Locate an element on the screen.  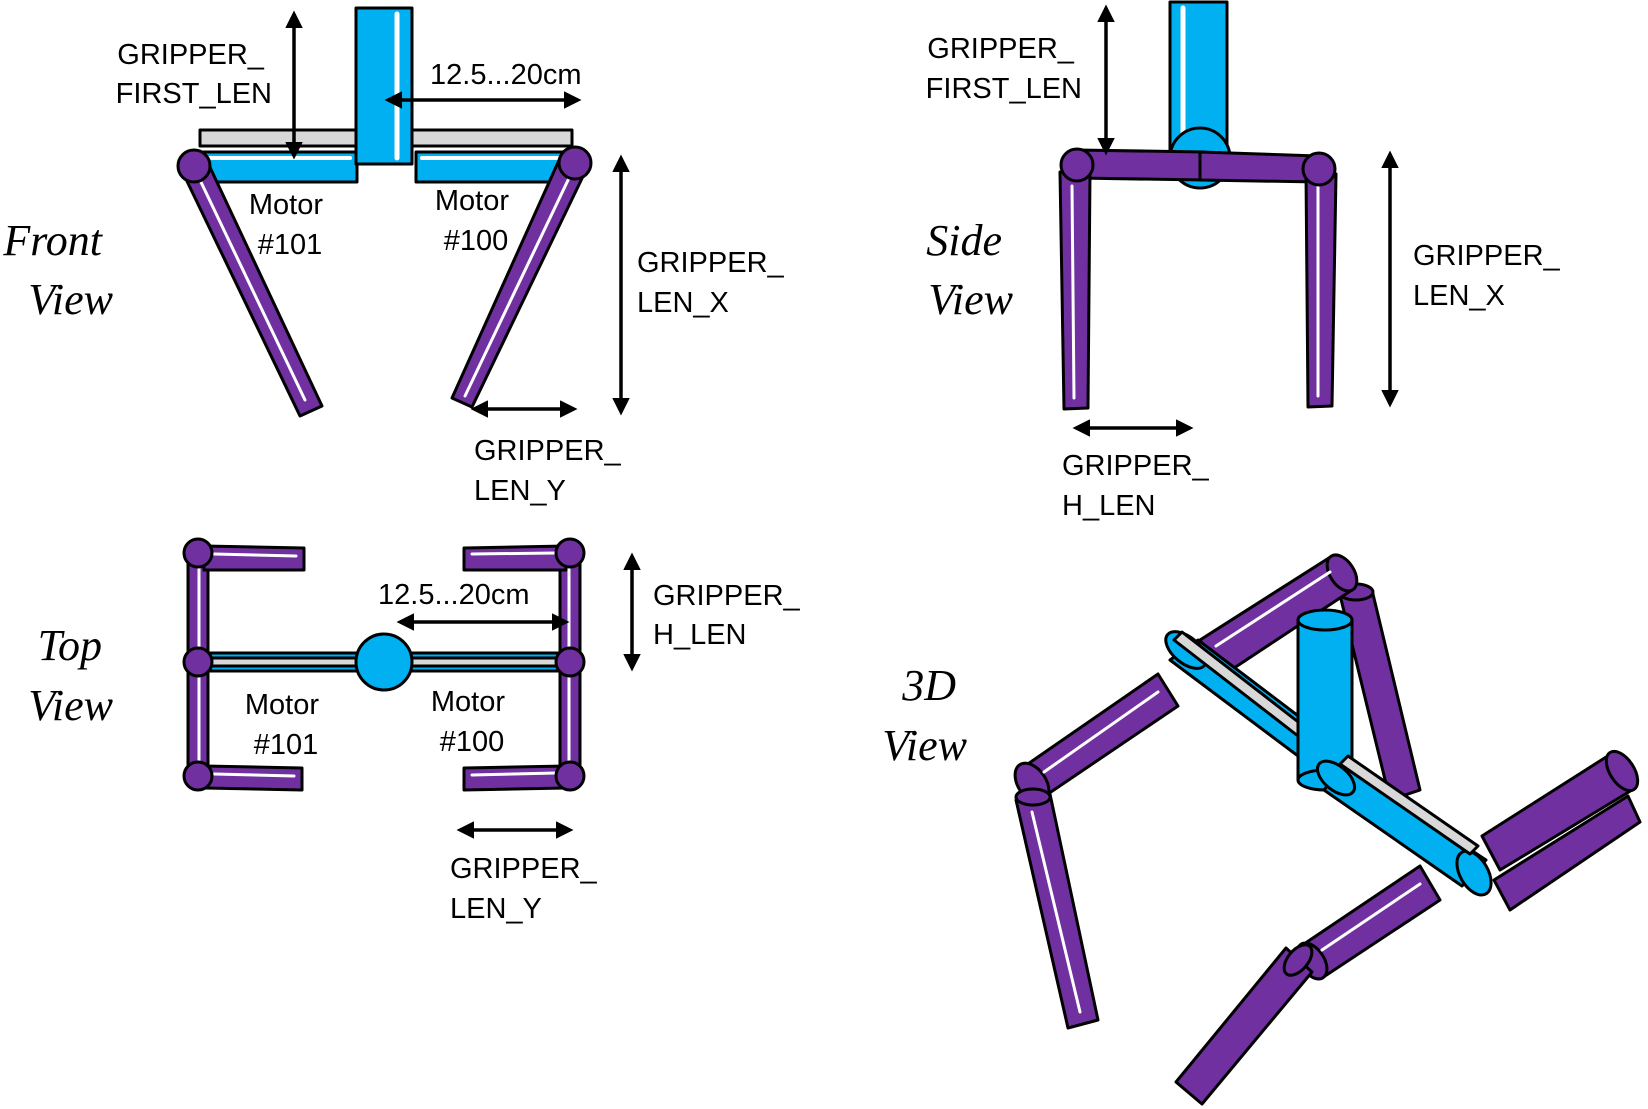
front-len-x-line2: LEN_X is located at coordinates (683, 303).